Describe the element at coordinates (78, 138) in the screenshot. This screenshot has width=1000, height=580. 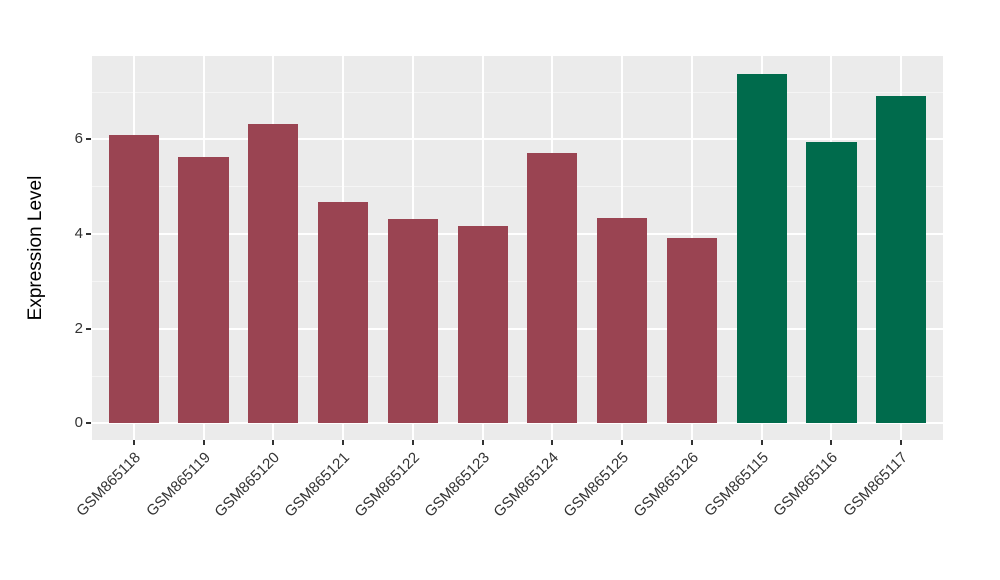
I see `y-tick-label: 6` at that location.